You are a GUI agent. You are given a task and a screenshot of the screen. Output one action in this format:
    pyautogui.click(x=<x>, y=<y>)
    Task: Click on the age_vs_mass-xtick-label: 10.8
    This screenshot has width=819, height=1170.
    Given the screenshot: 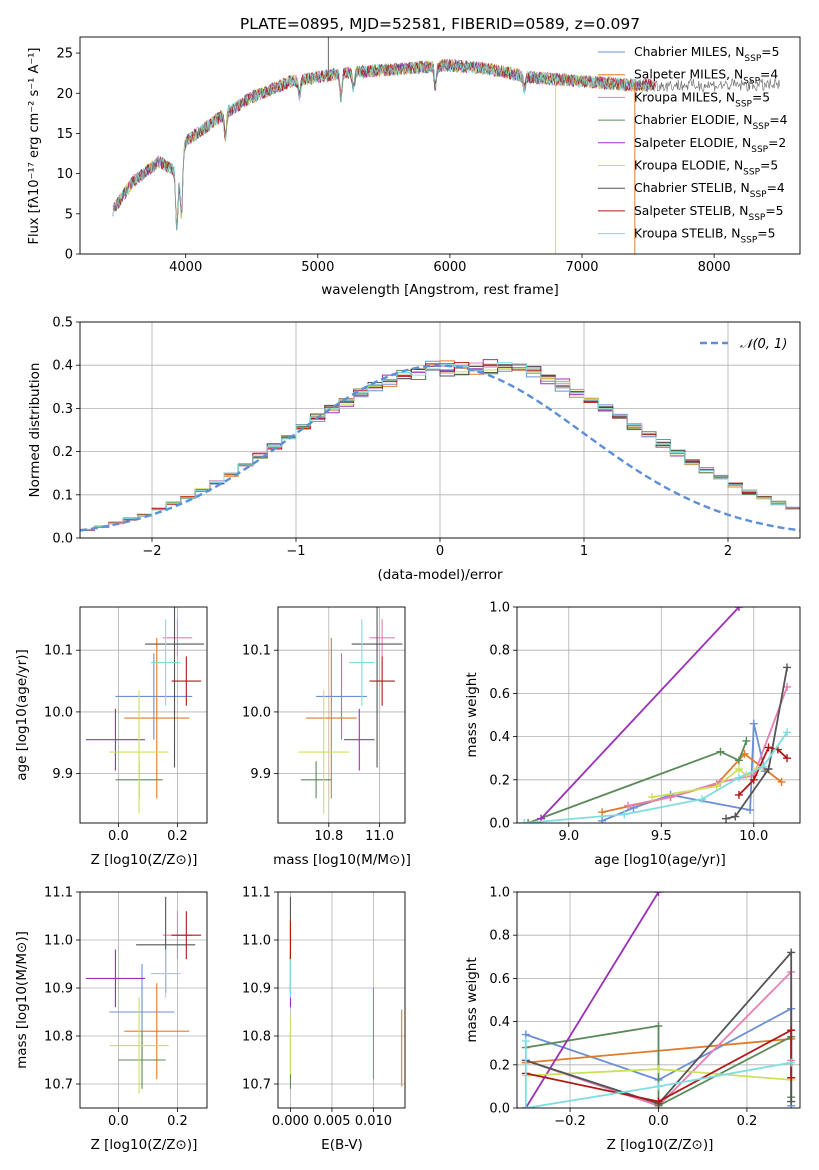 What is the action you would take?
    pyautogui.click(x=328, y=836)
    